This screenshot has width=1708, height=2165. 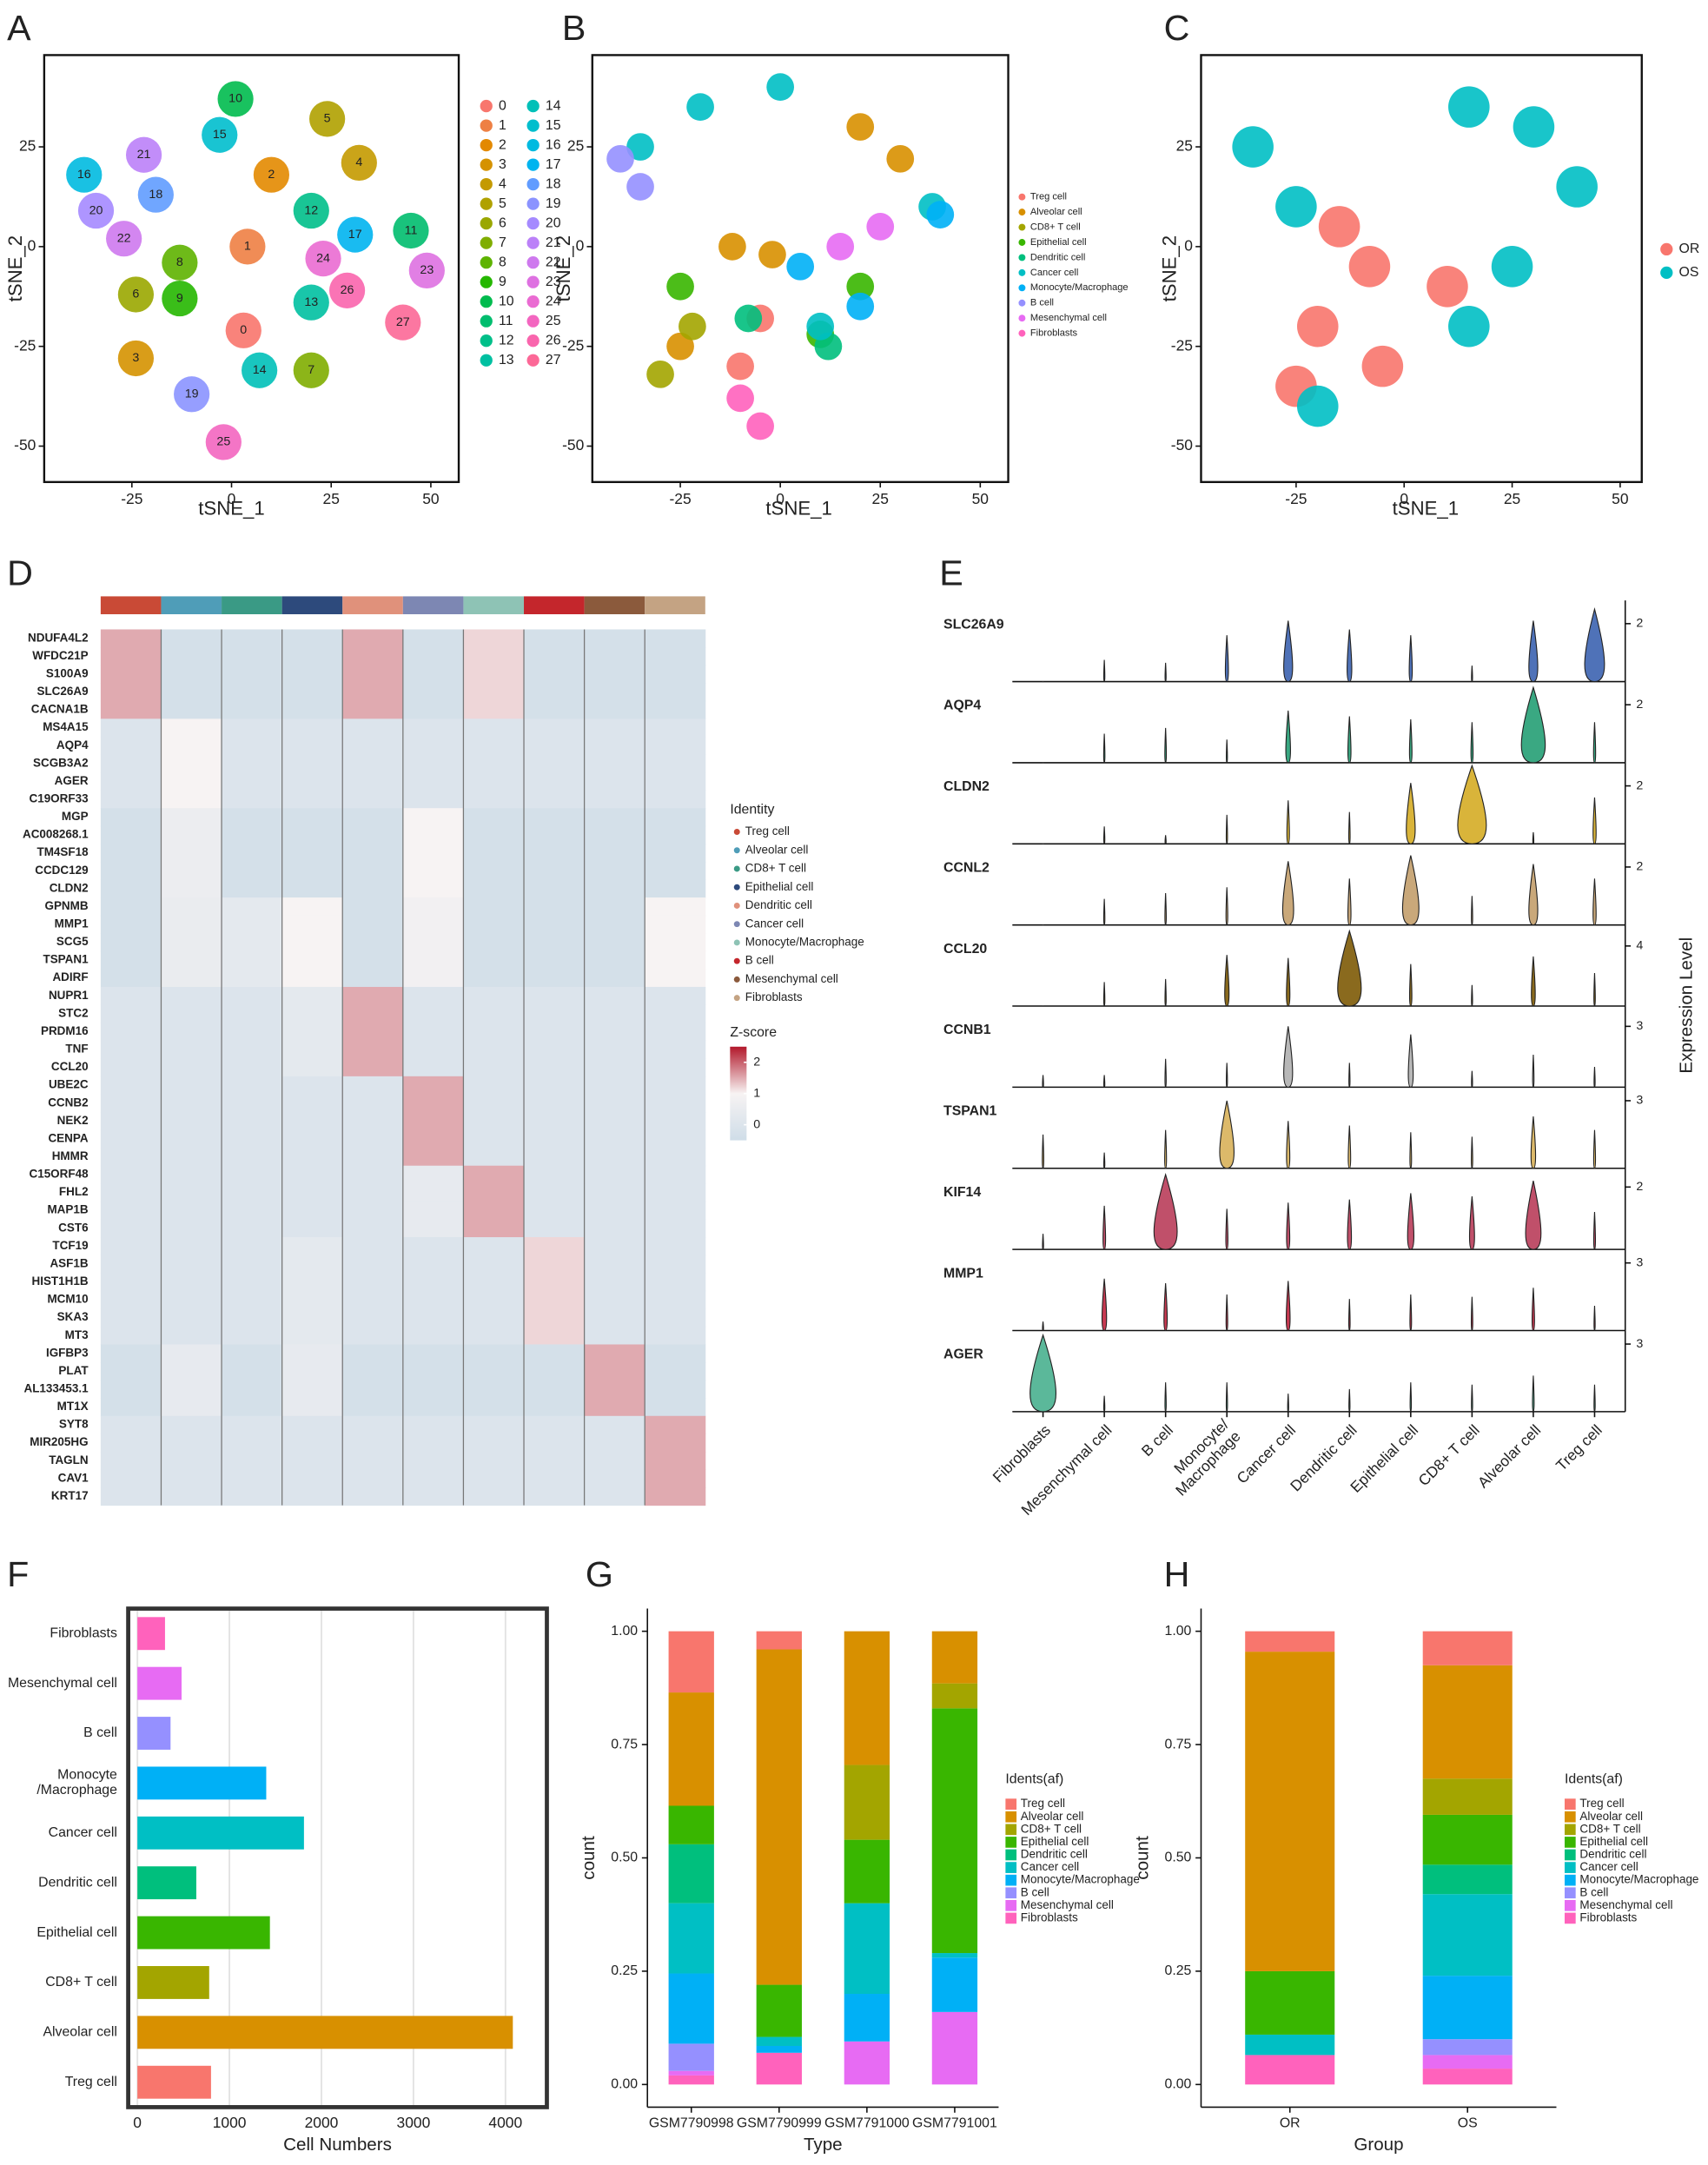 I want to click on legend-label: Mesenchymal cell, so click(x=791, y=979).